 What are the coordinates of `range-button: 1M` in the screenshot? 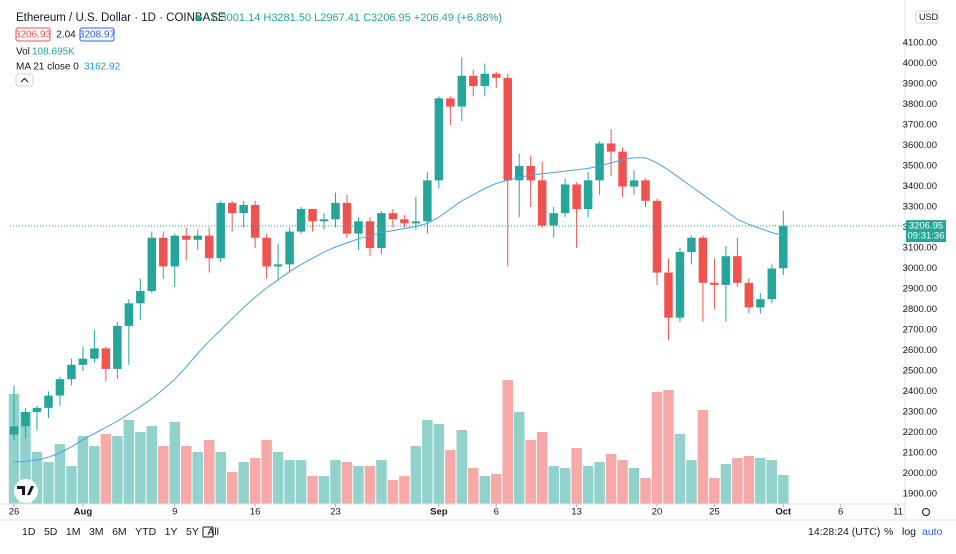 It's located at (73, 532).